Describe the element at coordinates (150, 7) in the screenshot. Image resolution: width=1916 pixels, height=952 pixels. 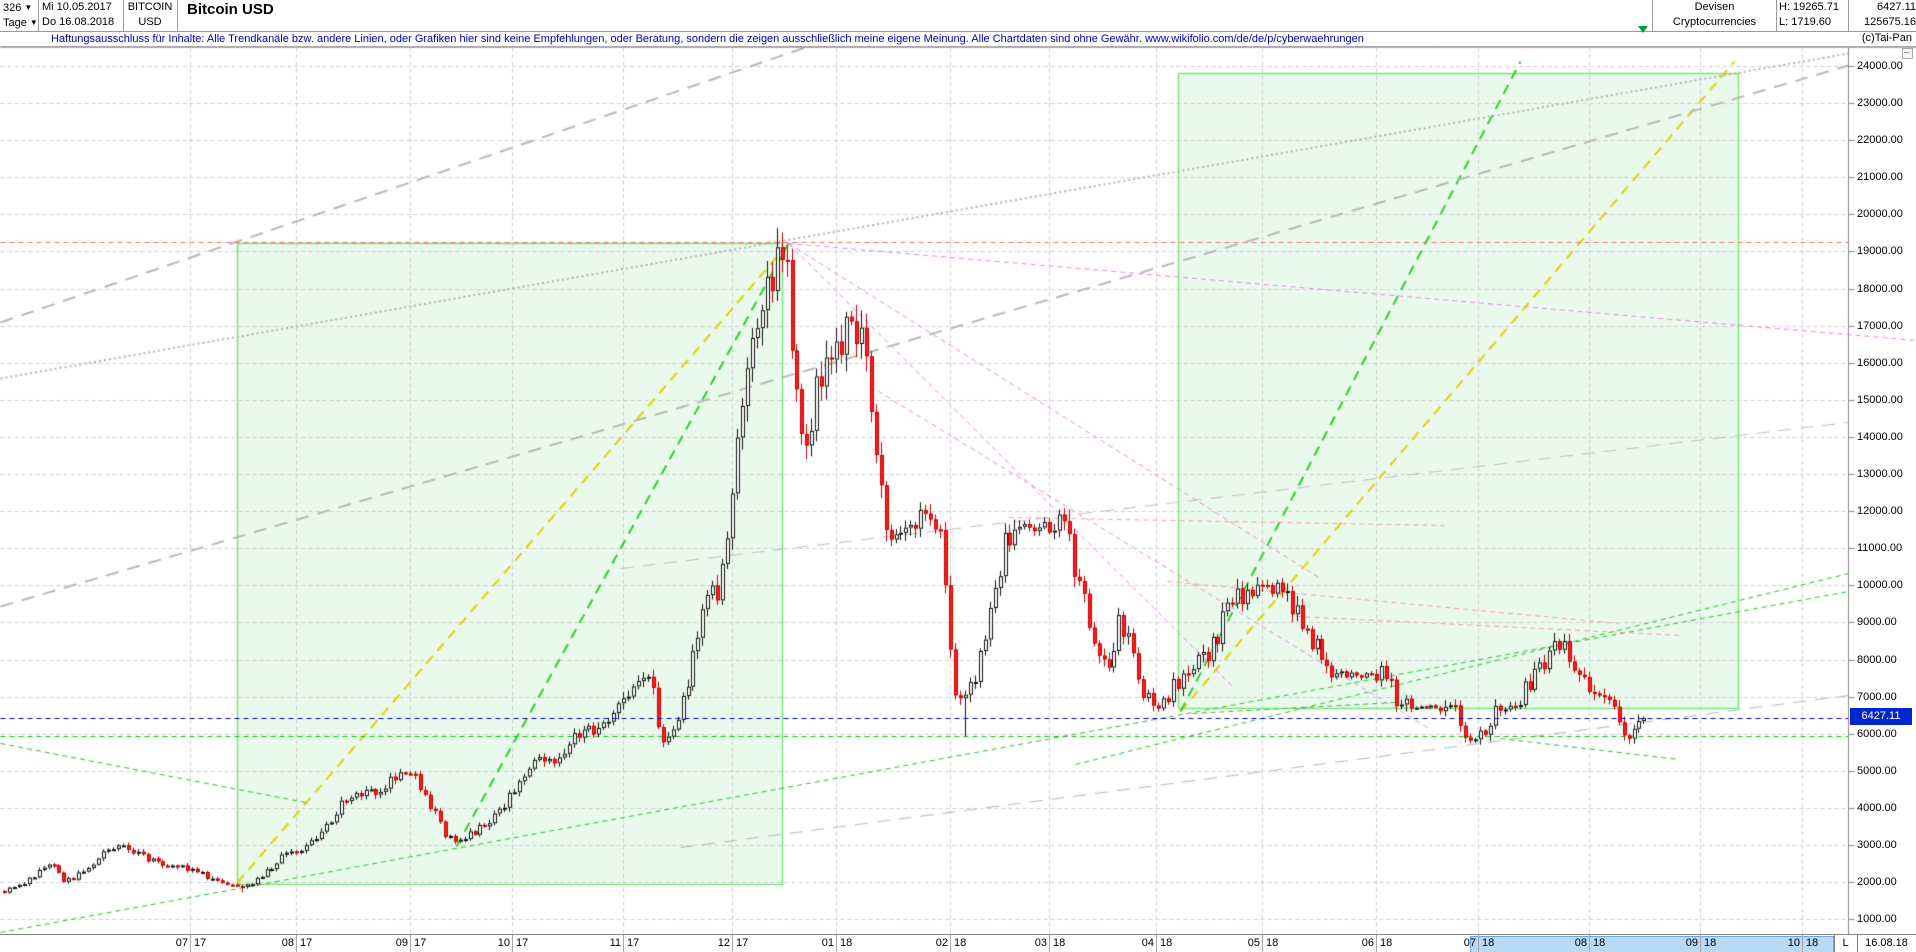
I see `symbol-name: BITCOIN` at that location.